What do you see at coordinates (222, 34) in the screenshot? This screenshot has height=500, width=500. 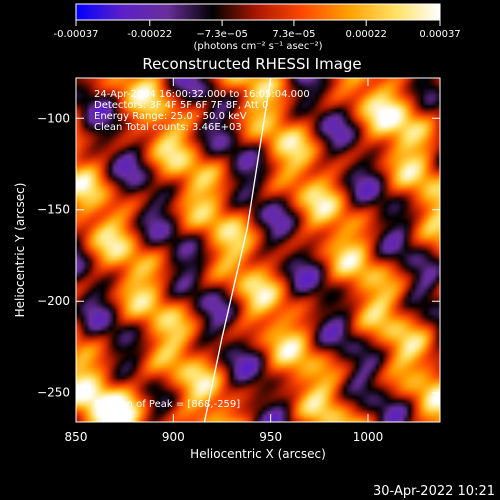 I see `colorbar-tick-label: −7.3e−05` at bounding box center [222, 34].